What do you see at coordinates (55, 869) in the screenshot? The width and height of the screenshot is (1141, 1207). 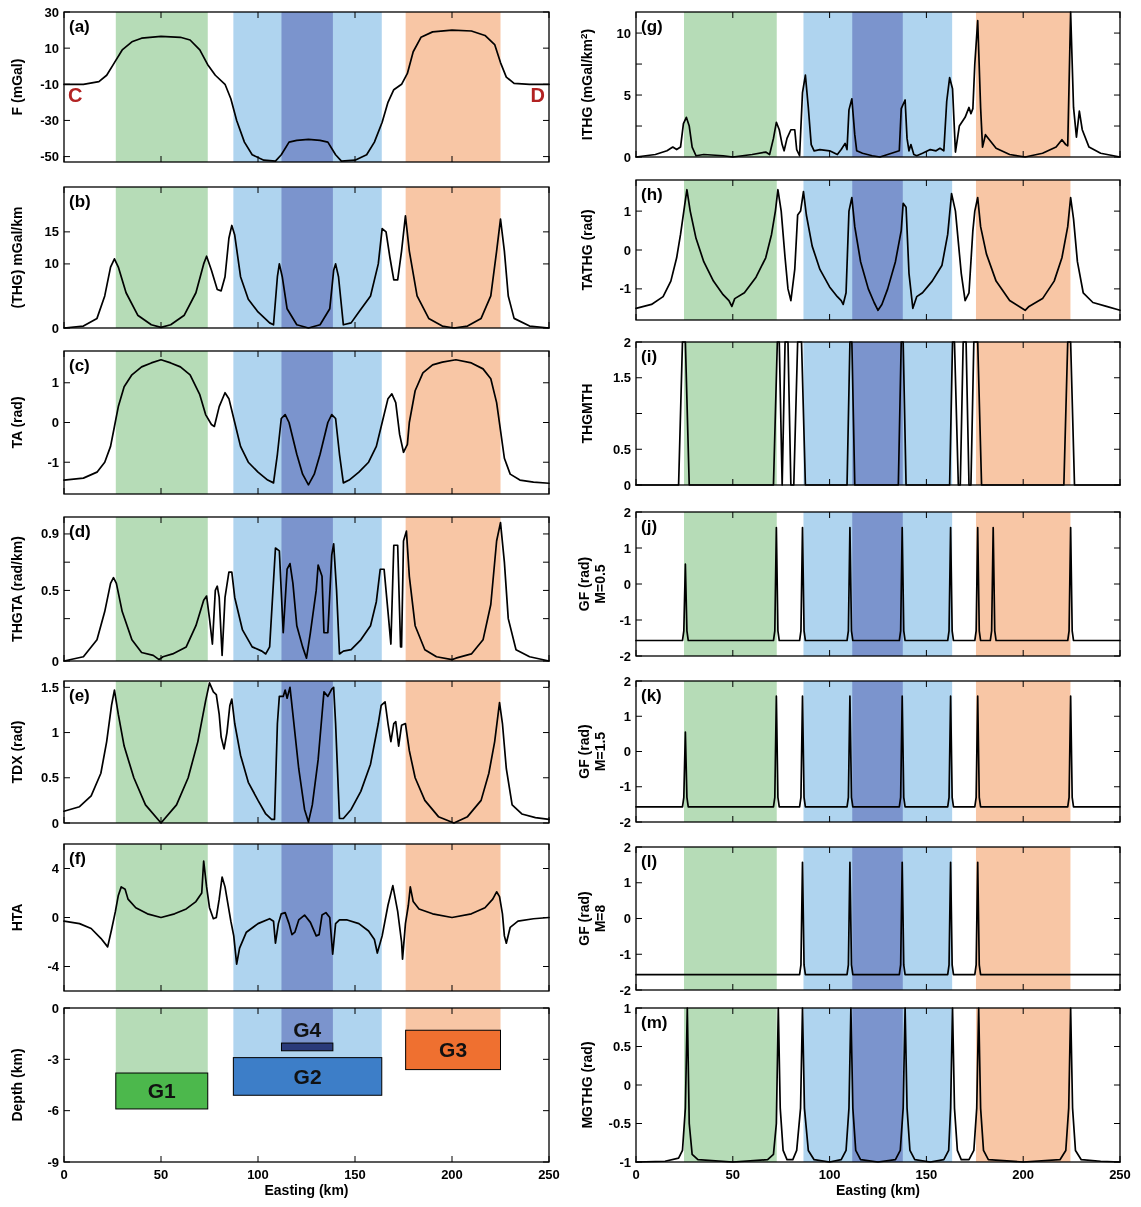 I see `y-tick-label: 4` at bounding box center [55, 869].